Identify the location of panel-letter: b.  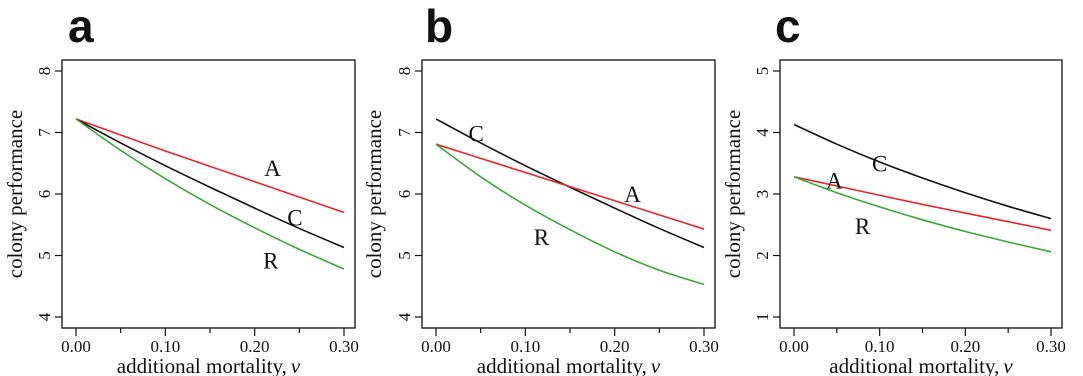
(439, 26).